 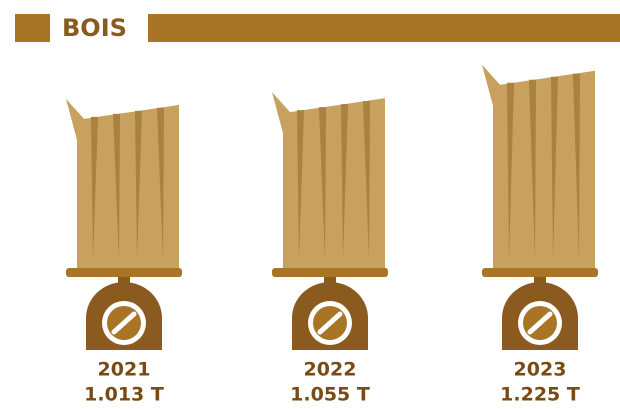 What do you see at coordinates (540, 370) in the screenshot?
I see `category-label: 2023` at bounding box center [540, 370].